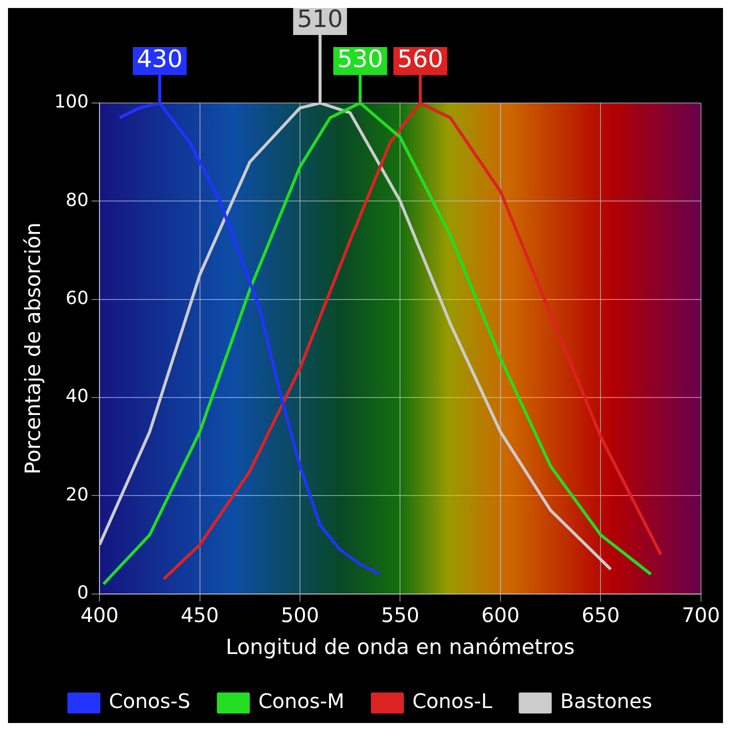 Image resolution: width=731 pixels, height=733 pixels. What do you see at coordinates (400, 615) in the screenshot?
I see `x-tick-label: 550` at bounding box center [400, 615].